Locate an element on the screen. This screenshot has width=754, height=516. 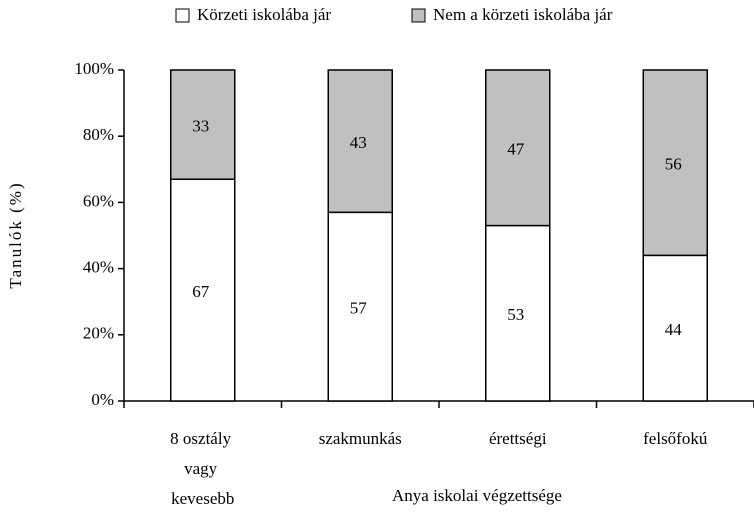
data-label: 56 is located at coordinates (673, 164).